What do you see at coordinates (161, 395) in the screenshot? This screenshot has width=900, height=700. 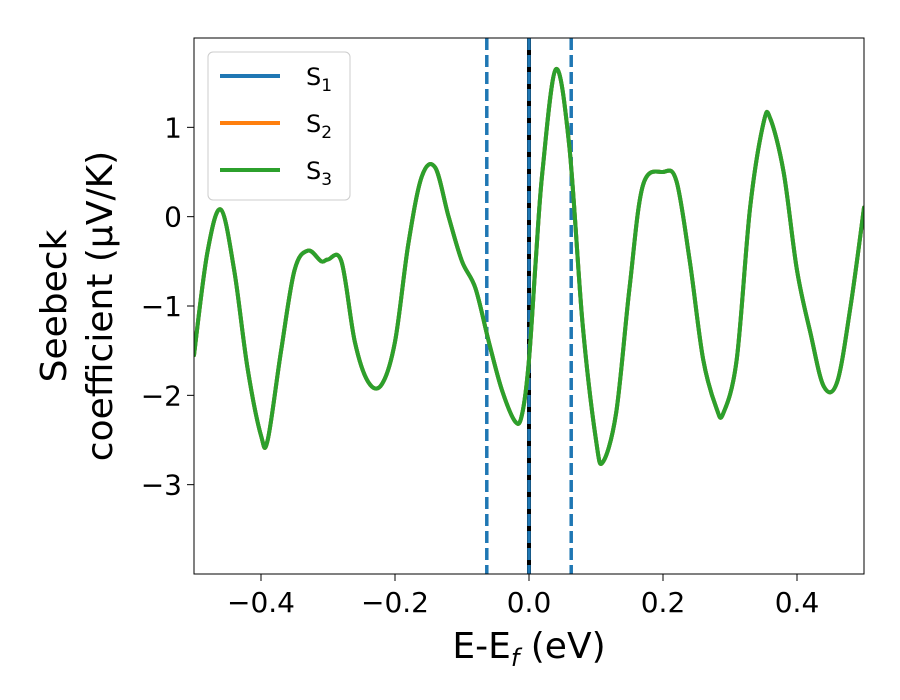 I see `y-tick-label: −2` at bounding box center [161, 395].